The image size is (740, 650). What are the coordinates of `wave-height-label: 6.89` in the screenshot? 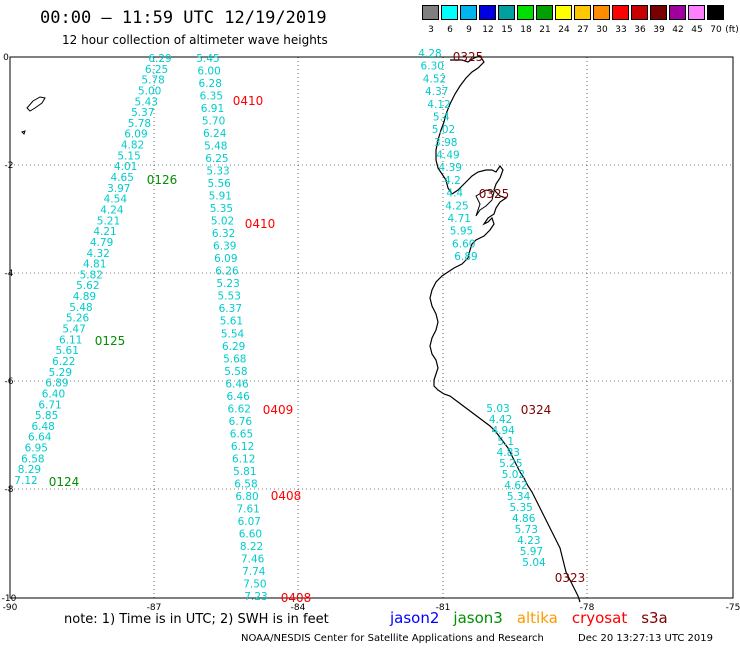 It's located at (56, 384).